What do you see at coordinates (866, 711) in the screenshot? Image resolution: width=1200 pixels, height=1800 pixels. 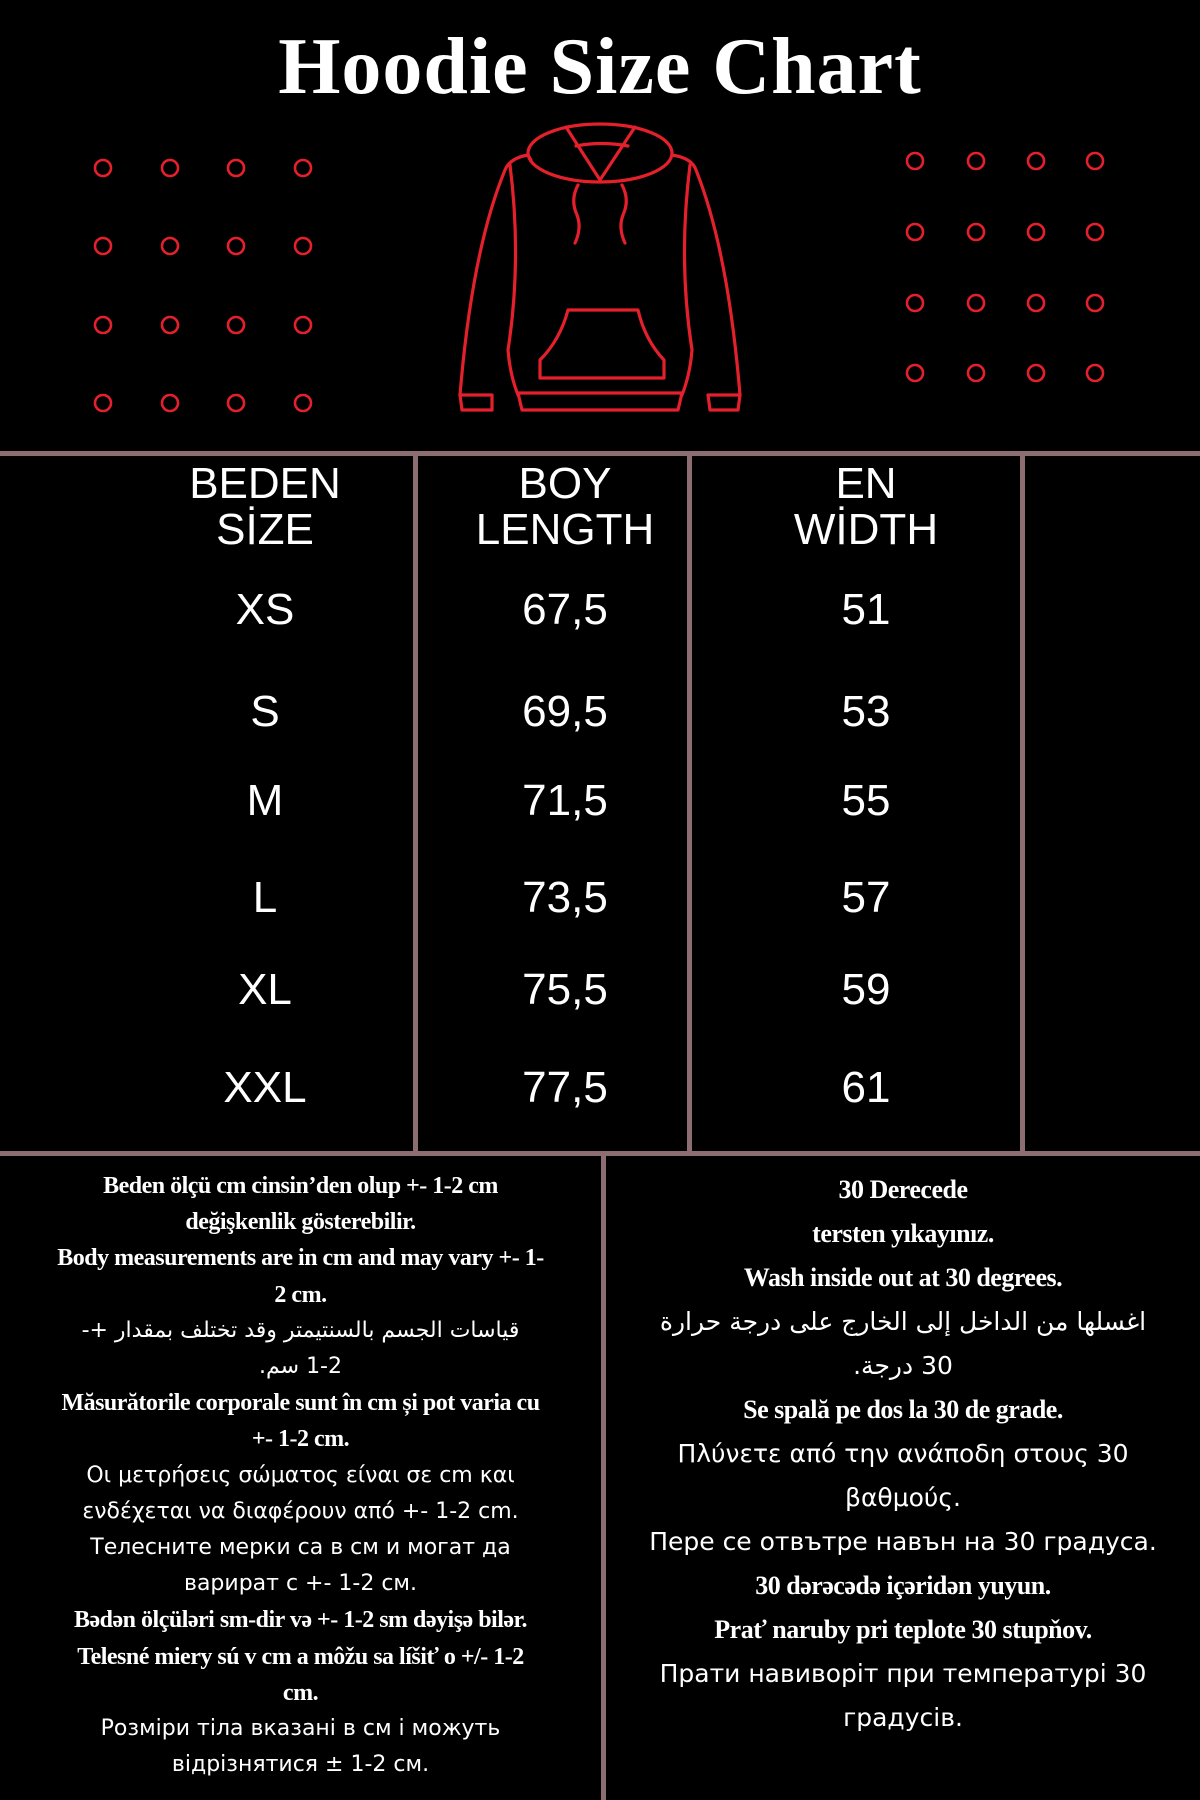 I see `cell-width: 53` at bounding box center [866, 711].